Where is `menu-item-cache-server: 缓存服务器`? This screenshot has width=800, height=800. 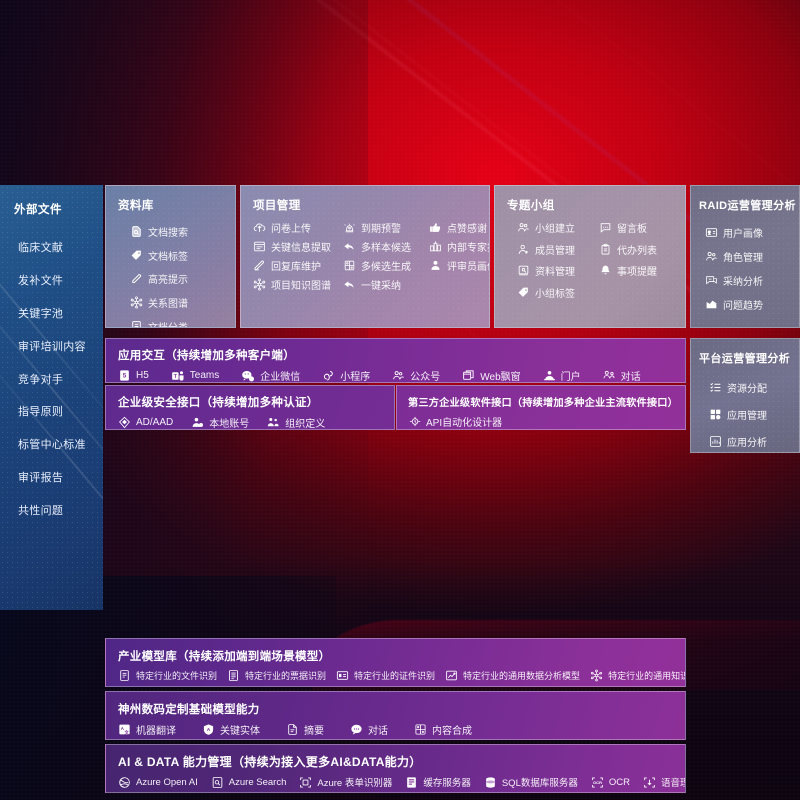 menu-item-cache-server: 缓存服务器 is located at coordinates (438, 782).